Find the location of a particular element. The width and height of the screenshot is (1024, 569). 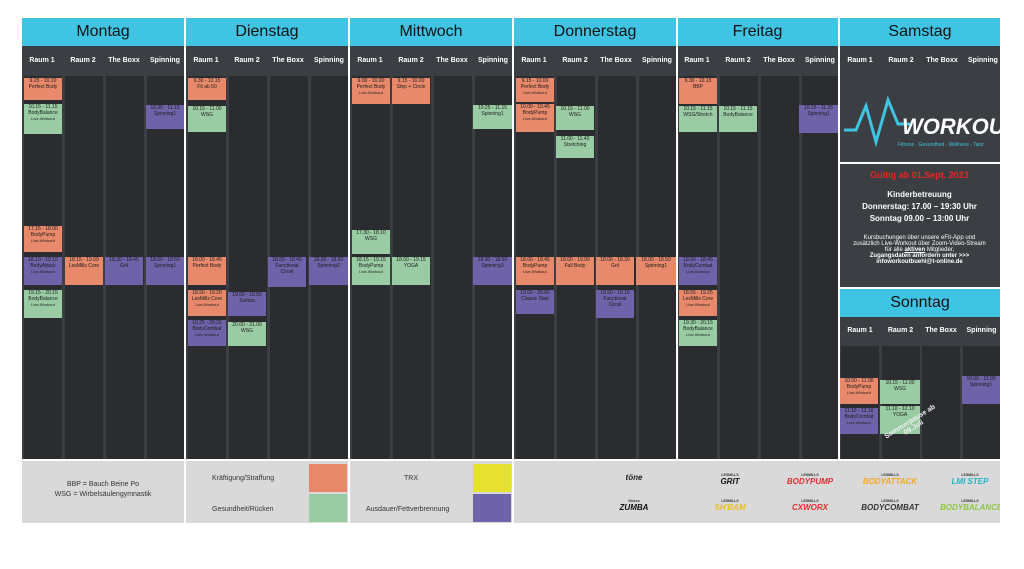

class-block: 10.00 - 11.00 Spinning1 is located at coordinates (981, 390).